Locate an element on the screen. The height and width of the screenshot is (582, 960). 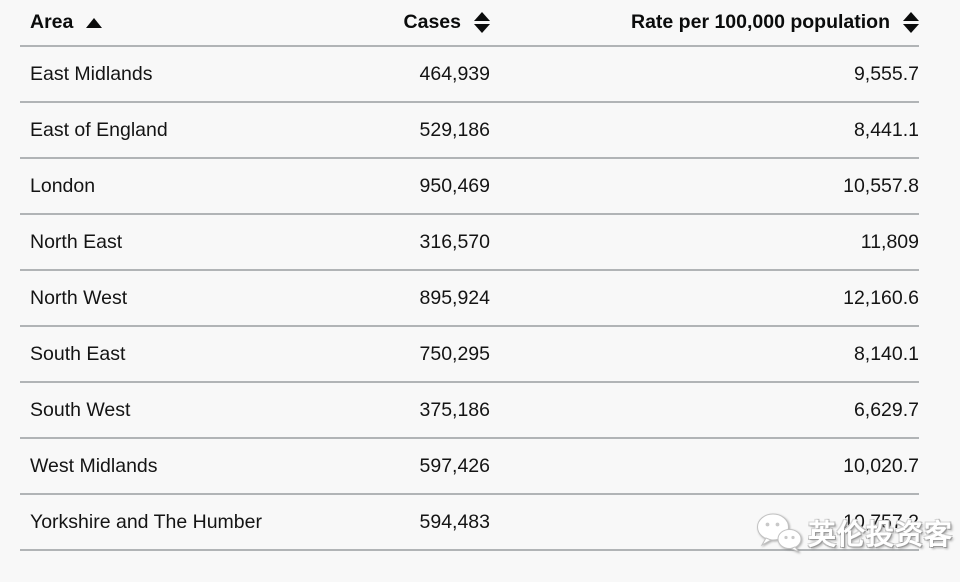
area-cell: Yorkshire and The Humber is located at coordinates (170, 522).